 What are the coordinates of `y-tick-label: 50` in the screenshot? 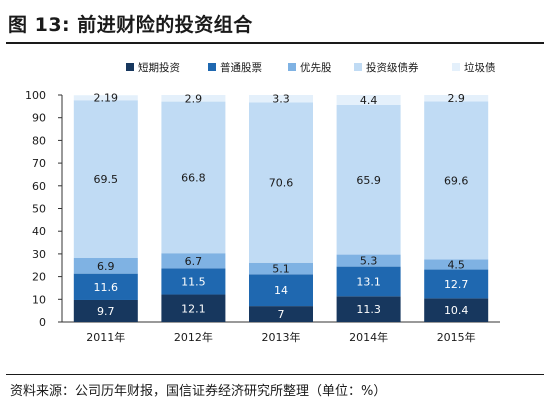 It's located at (39, 209).